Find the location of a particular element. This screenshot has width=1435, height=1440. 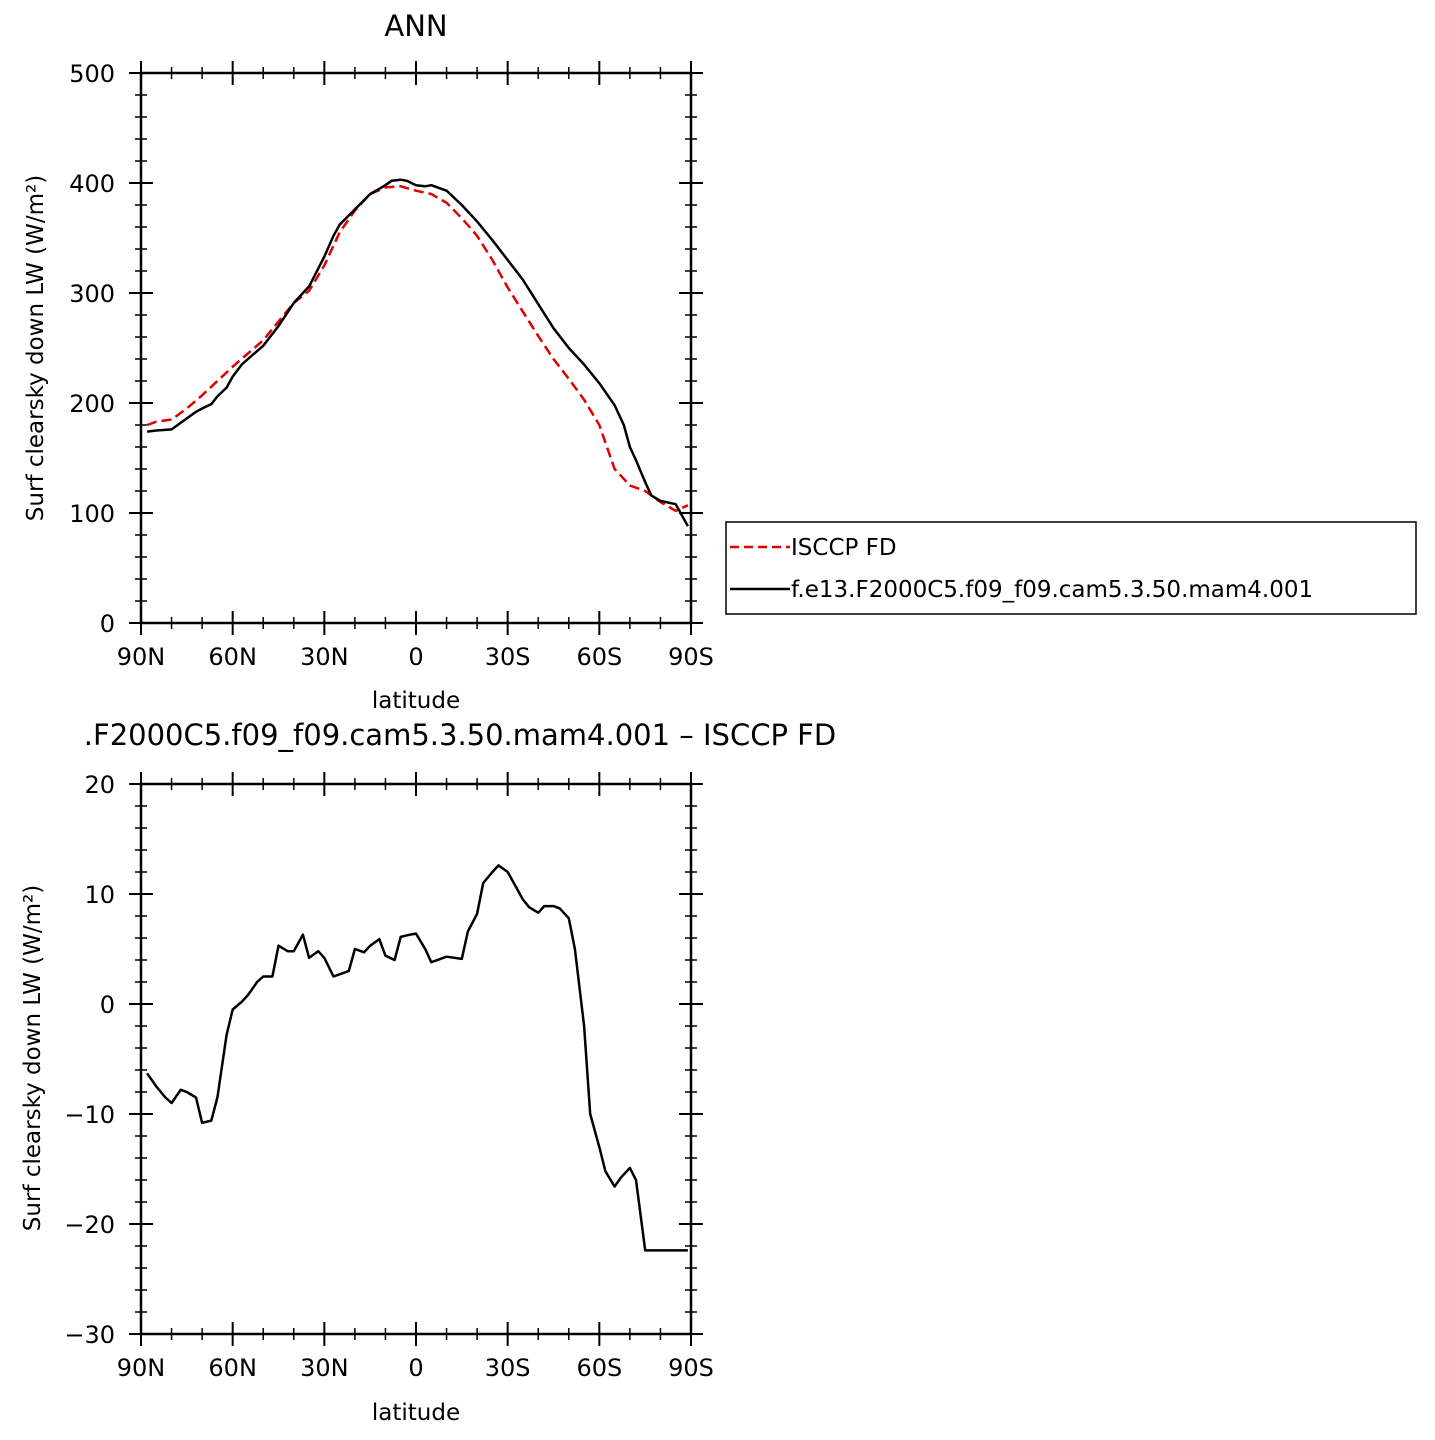

top-xtick-label: 60N is located at coordinates (232, 657).